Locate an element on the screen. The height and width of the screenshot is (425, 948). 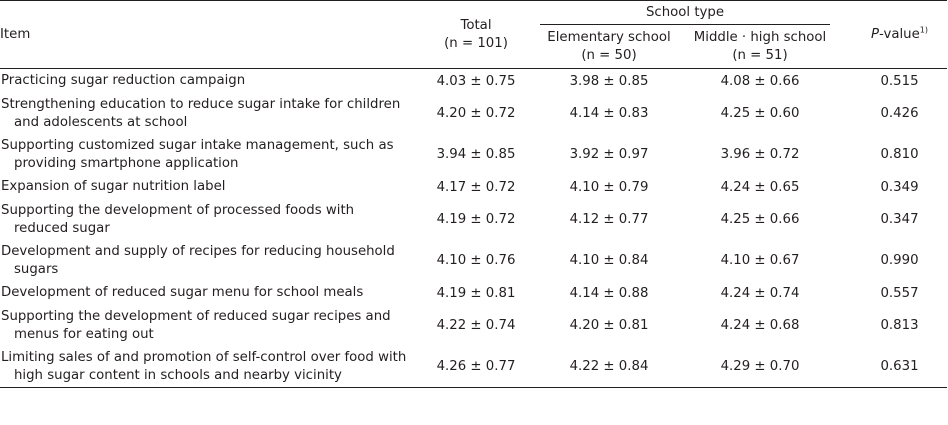
row-item-line2: providing smartphone application is located at coordinates (126, 163).